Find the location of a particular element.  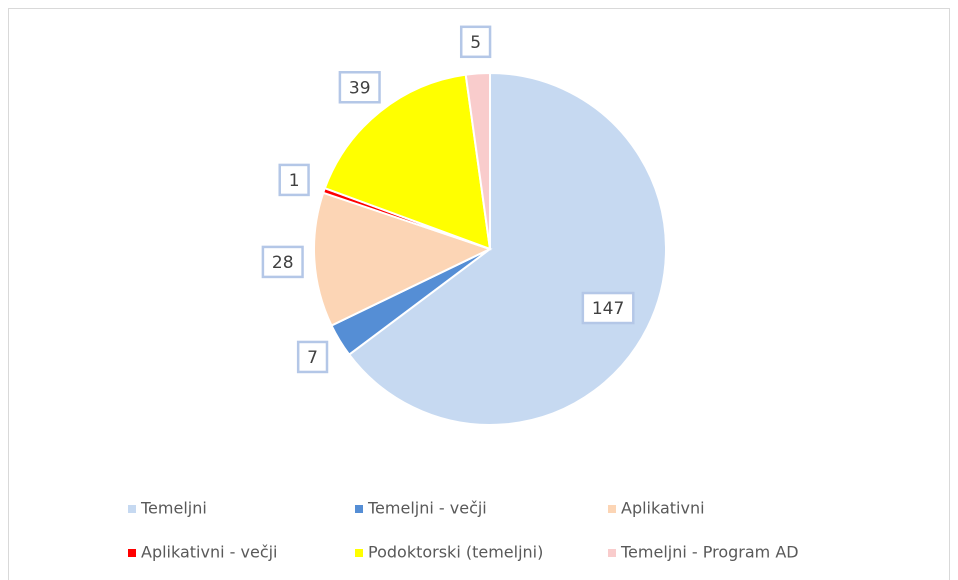

legend-label: Temeljni is located at coordinates (173, 508).